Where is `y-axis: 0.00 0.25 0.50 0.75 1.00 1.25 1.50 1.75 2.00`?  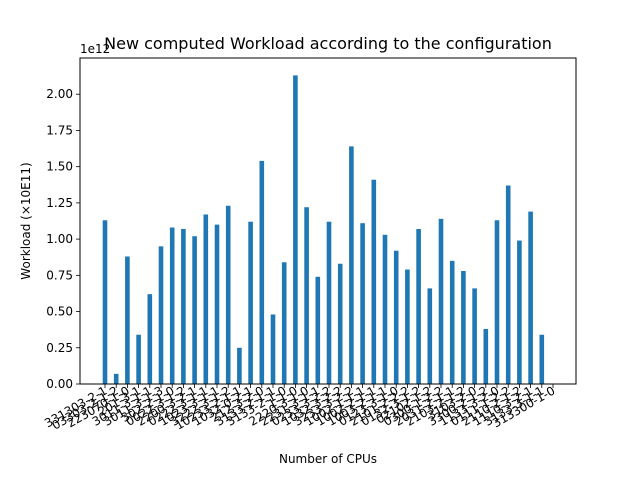
y-axis: 0.00 0.25 0.50 0.75 1.00 1.25 1.50 1.75 2.00 is located at coordinates (63, 239).